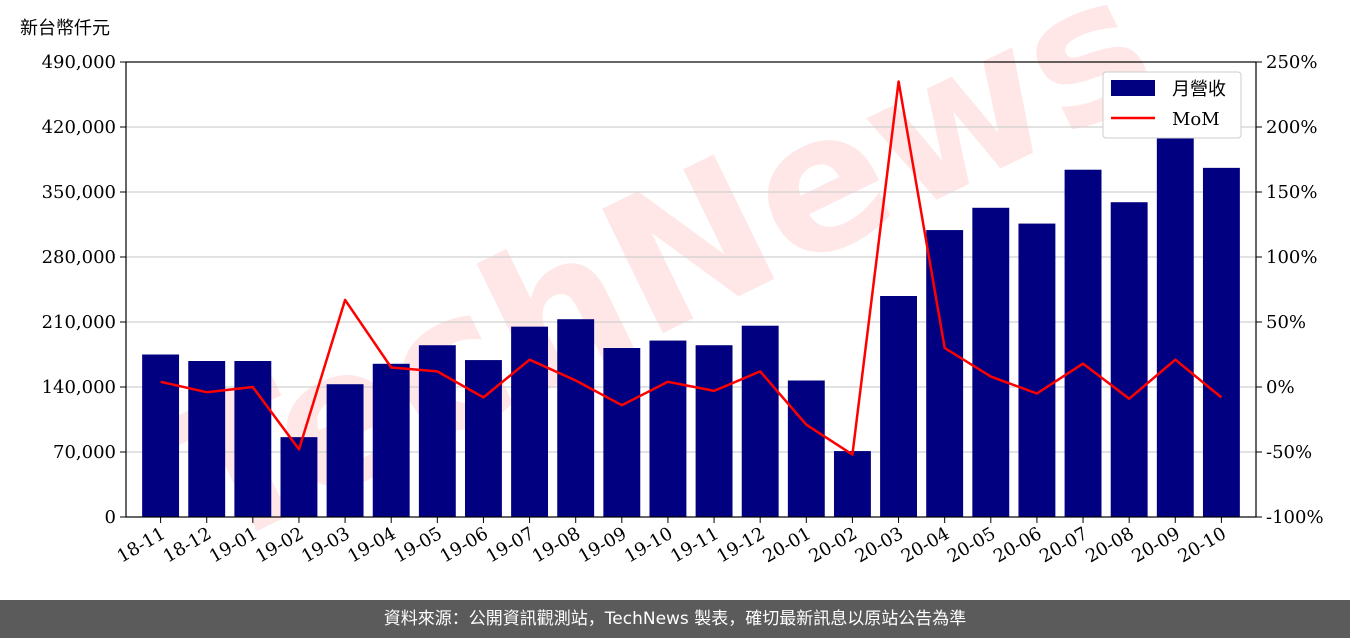 This screenshot has height=638, width=1350. Describe the element at coordinates (879, 545) in the screenshot. I see `x-tick-label: 20-03` at that location.